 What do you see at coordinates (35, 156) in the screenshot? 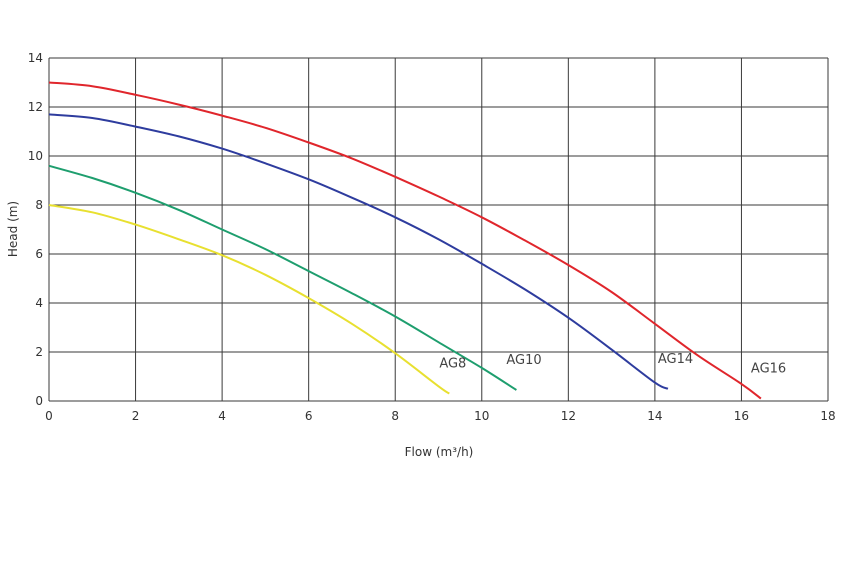
I see `y-tick-label: 10` at bounding box center [35, 156].